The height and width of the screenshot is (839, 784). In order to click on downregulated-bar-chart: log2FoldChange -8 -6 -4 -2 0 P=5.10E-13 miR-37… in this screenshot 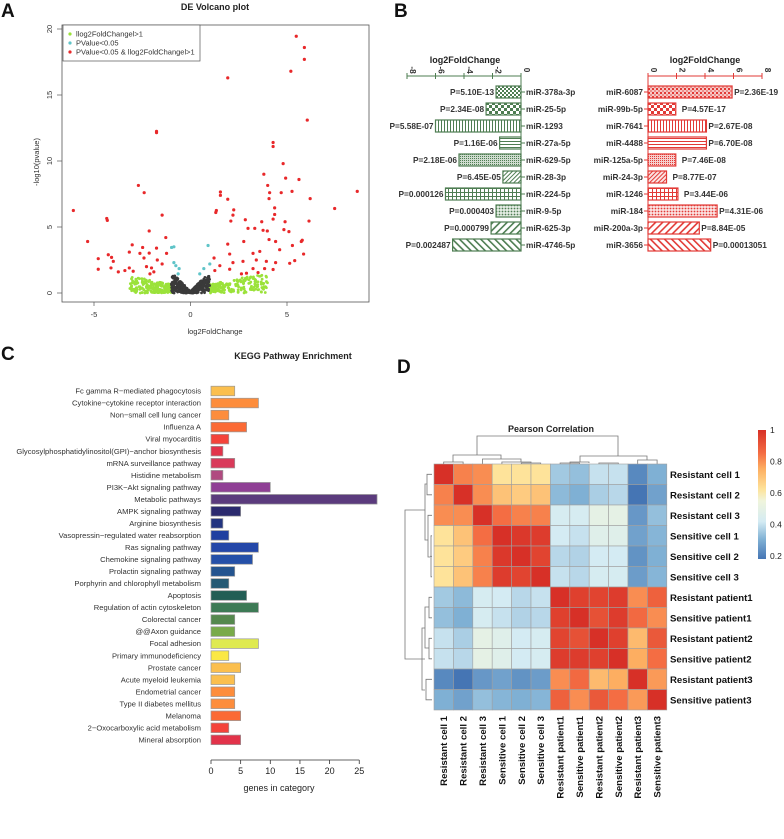, I will do `click(482, 153)`.